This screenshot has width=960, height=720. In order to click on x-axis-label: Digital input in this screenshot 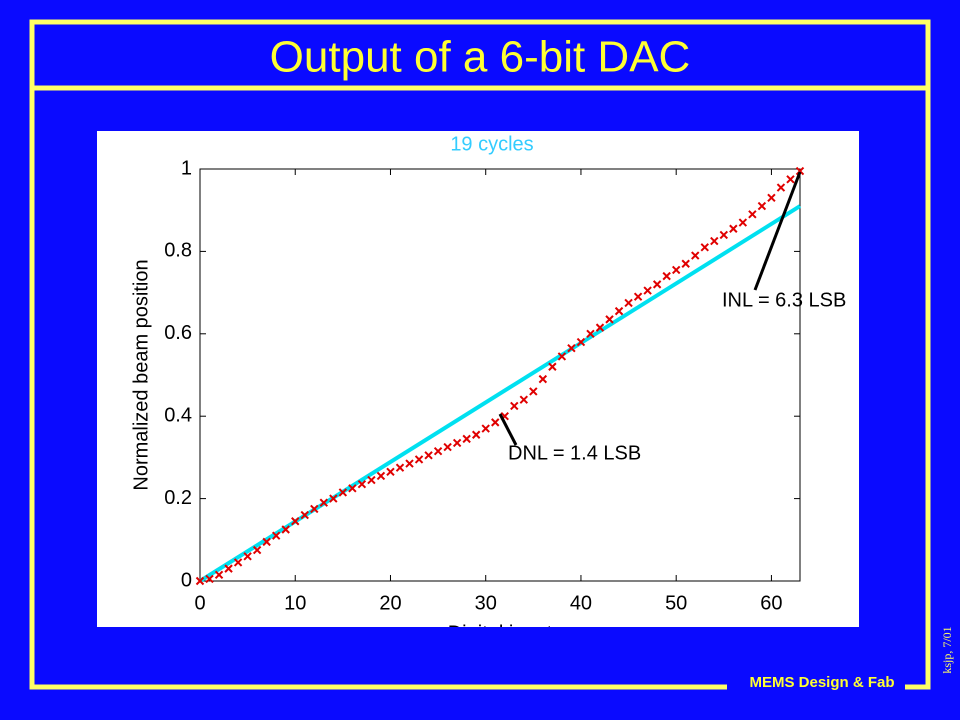, I will do `click(500, 633)`.